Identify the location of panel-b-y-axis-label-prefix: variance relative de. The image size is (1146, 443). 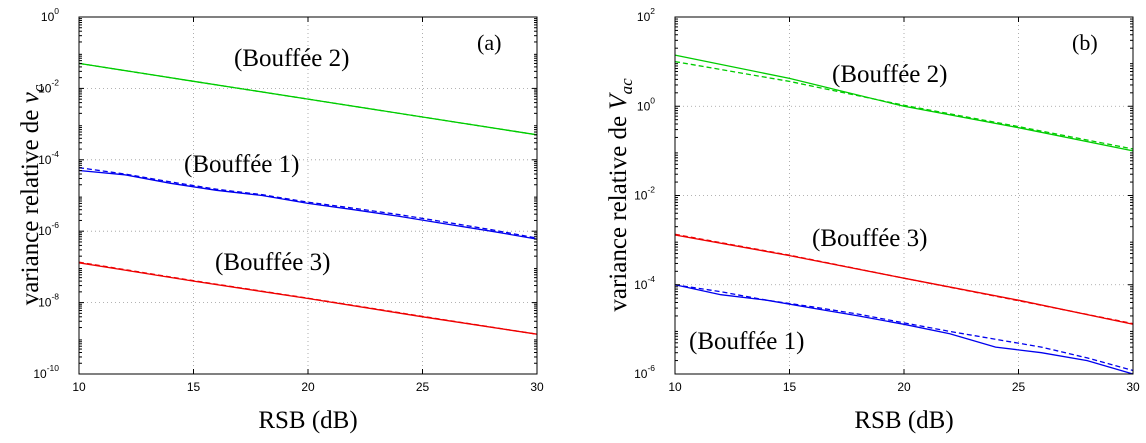
(618, 211).